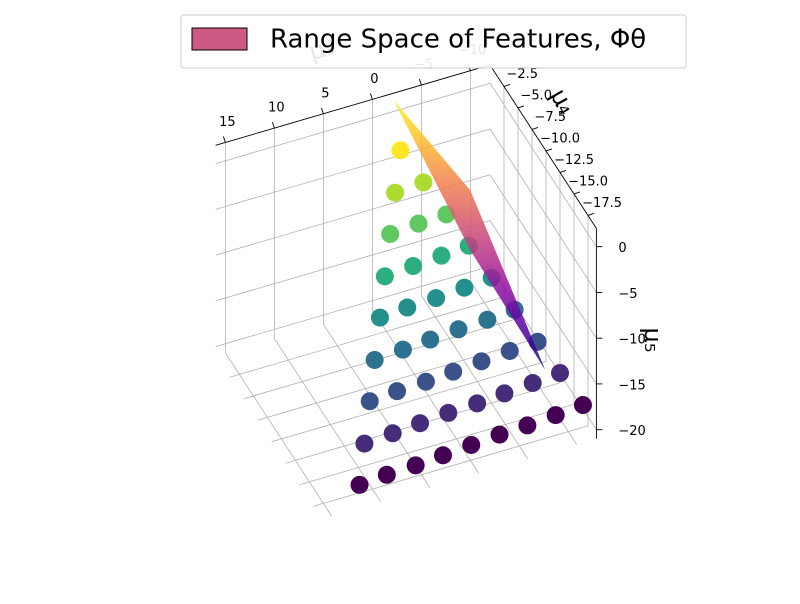 The width and height of the screenshot is (800, 604). I want to click on y-tick-label: −10.0, so click(560, 138).